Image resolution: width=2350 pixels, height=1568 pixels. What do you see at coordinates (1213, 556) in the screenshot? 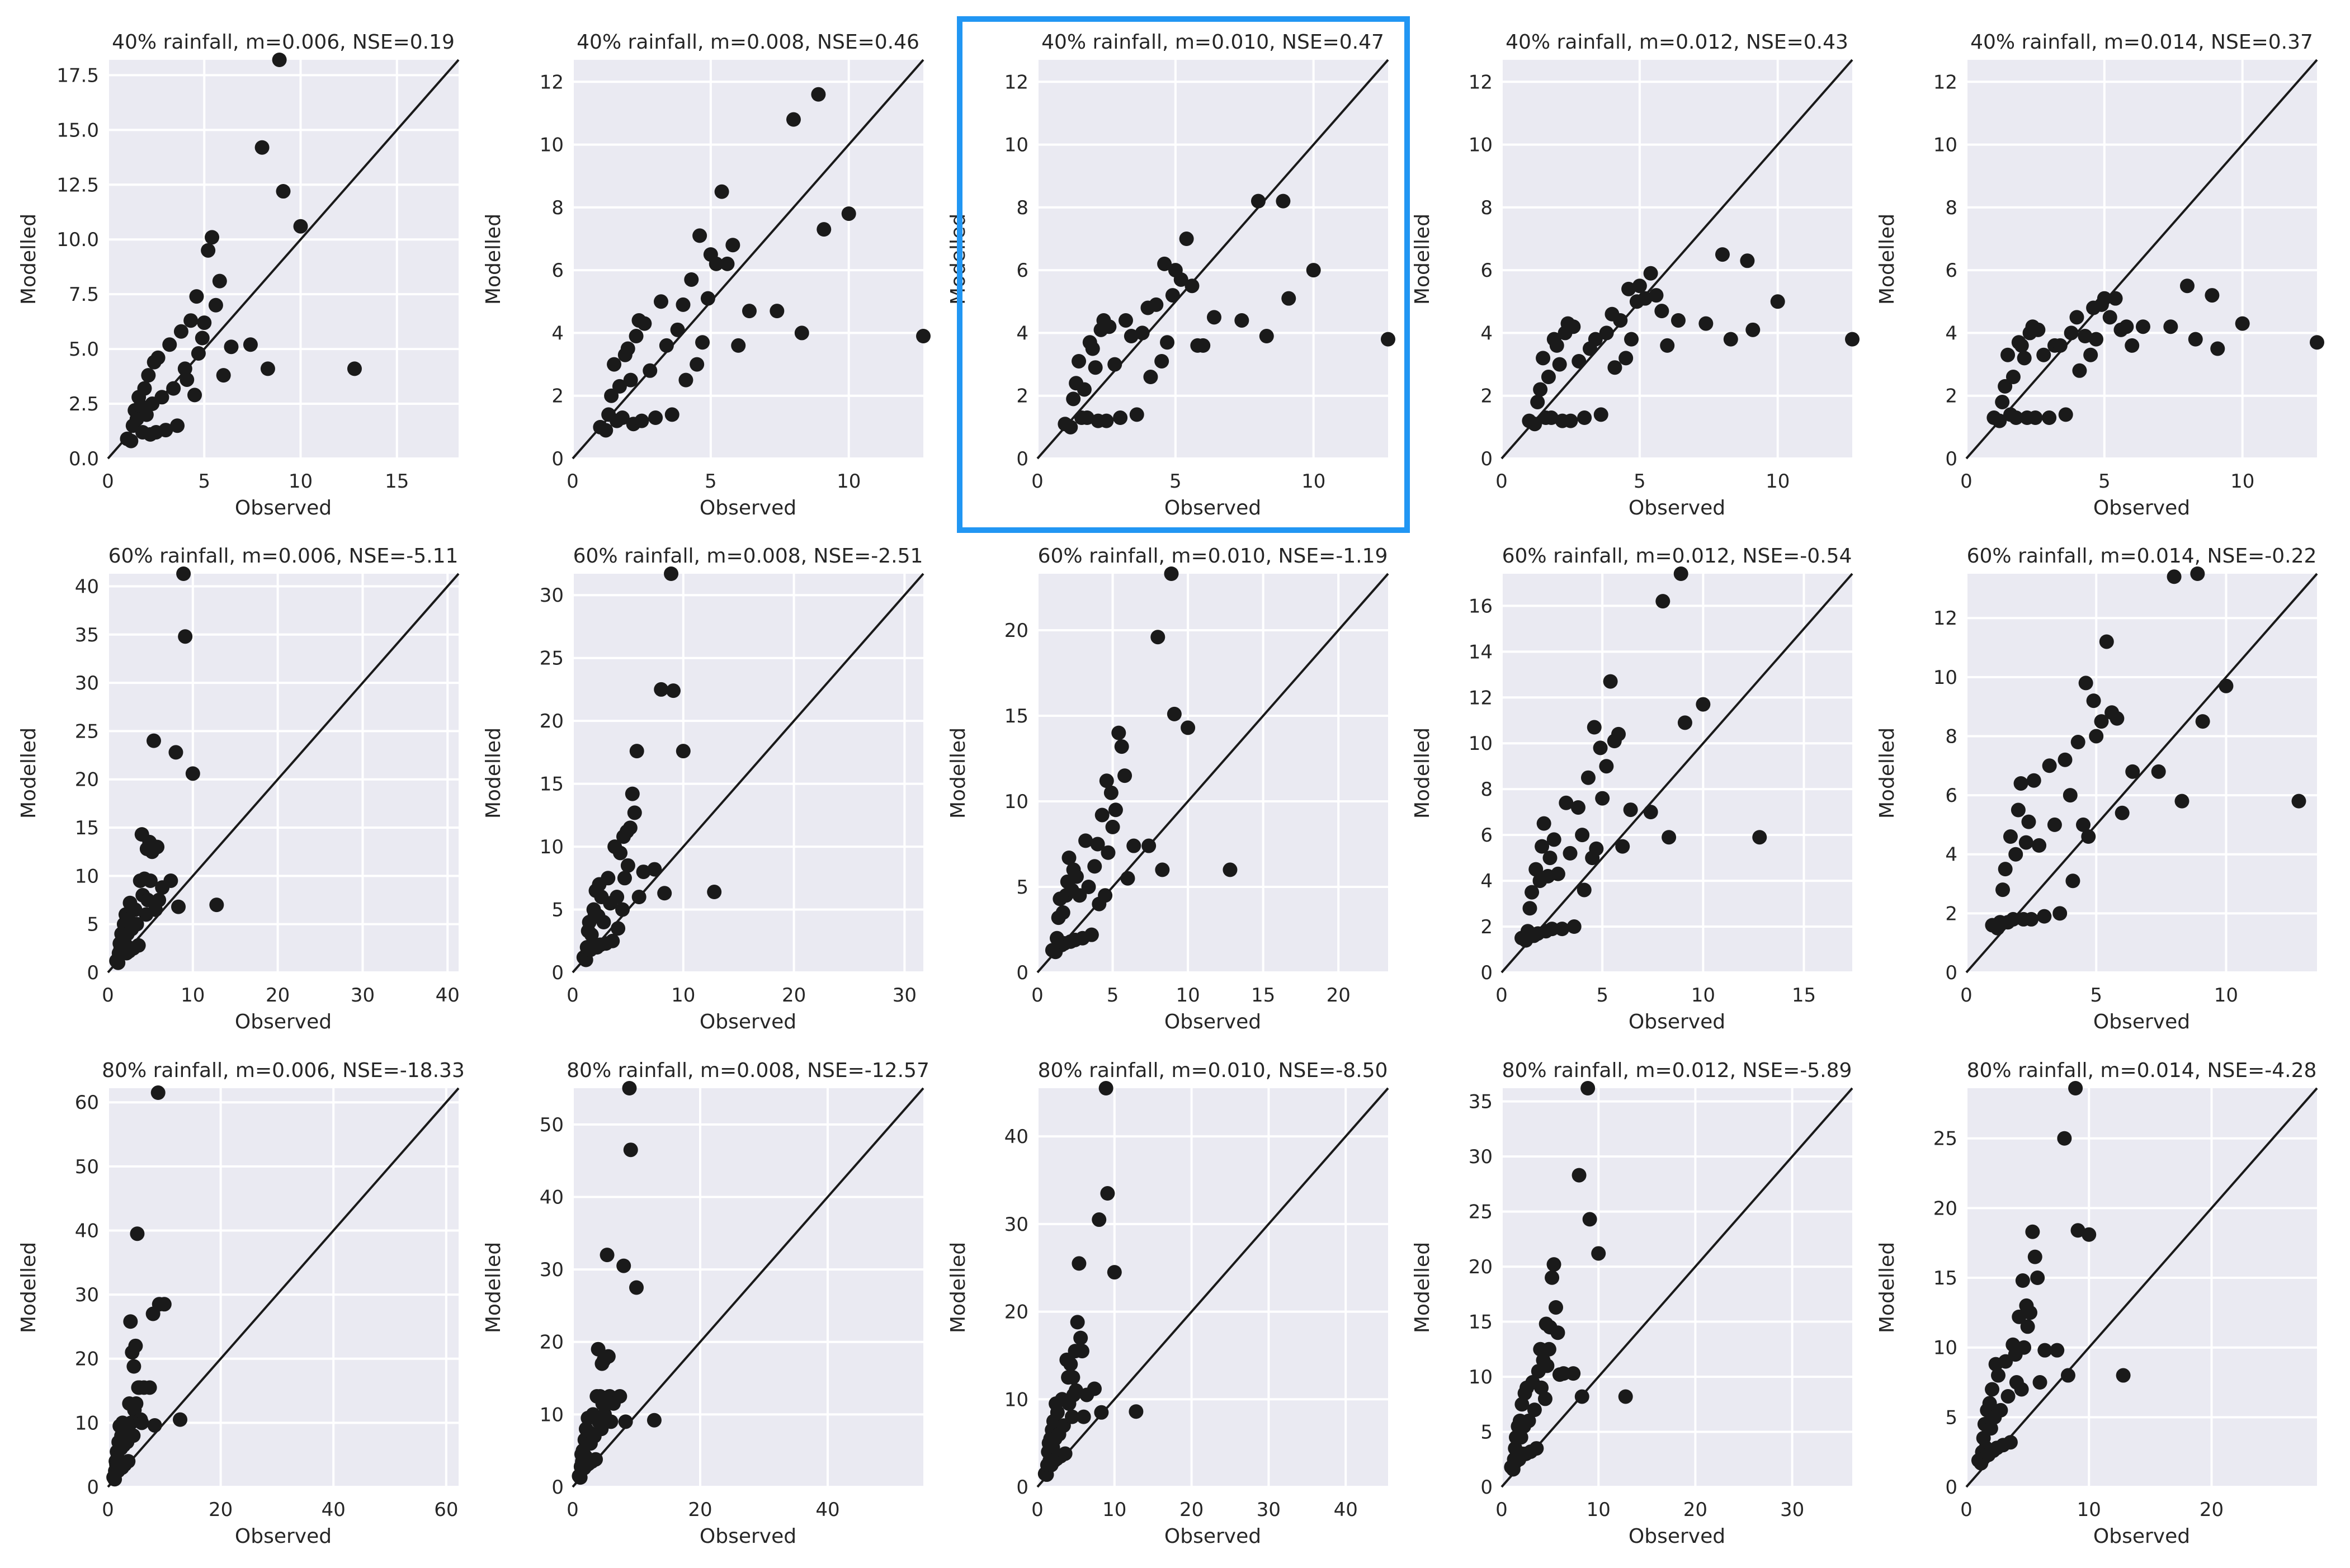
I see `panel-title: 60% rainfall, m=0.010, NSE=-1.19` at bounding box center [1213, 556].